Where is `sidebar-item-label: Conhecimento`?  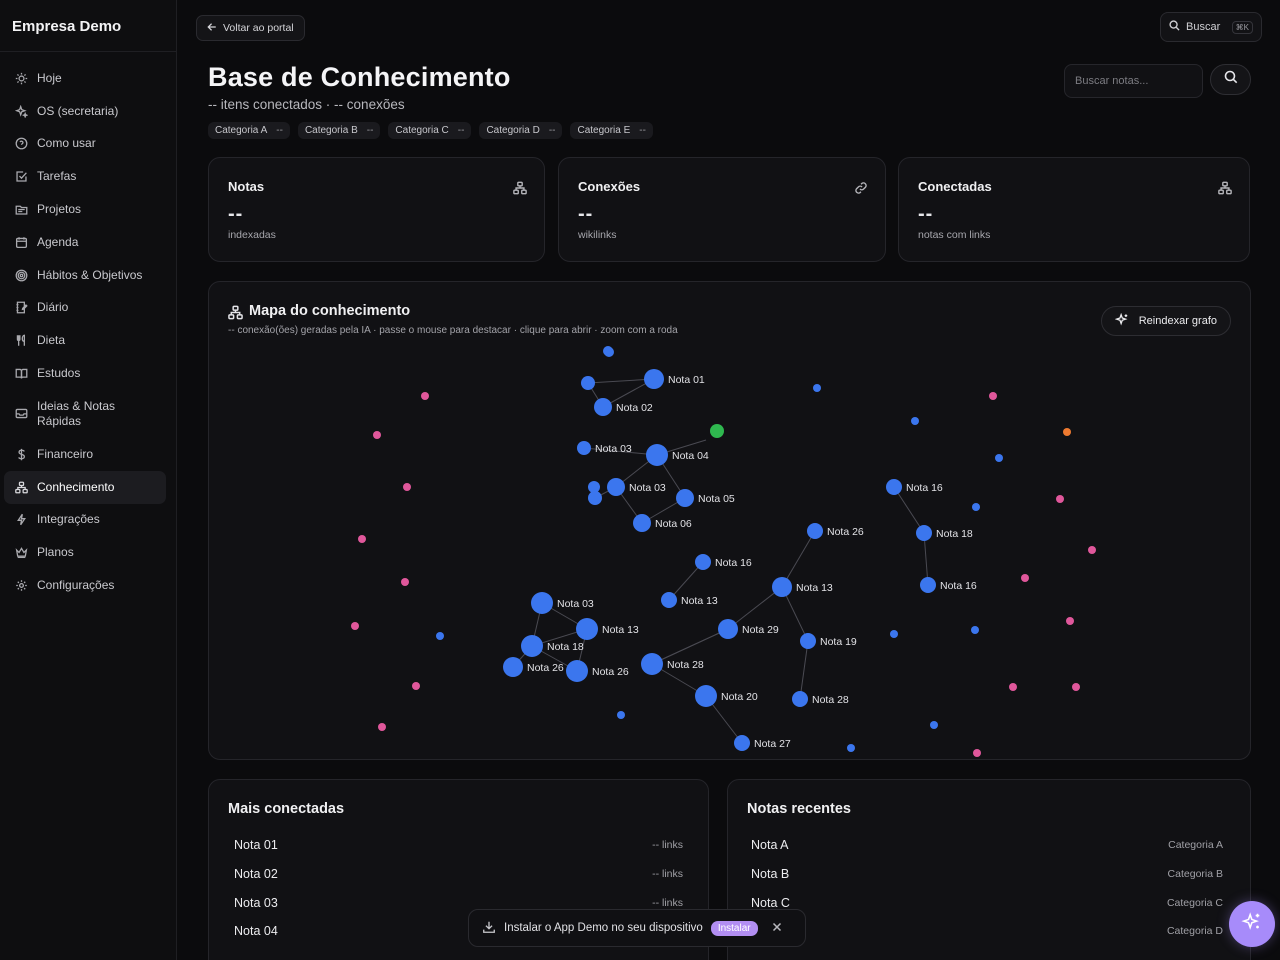
sidebar-item-label: Conhecimento is located at coordinates (76, 486).